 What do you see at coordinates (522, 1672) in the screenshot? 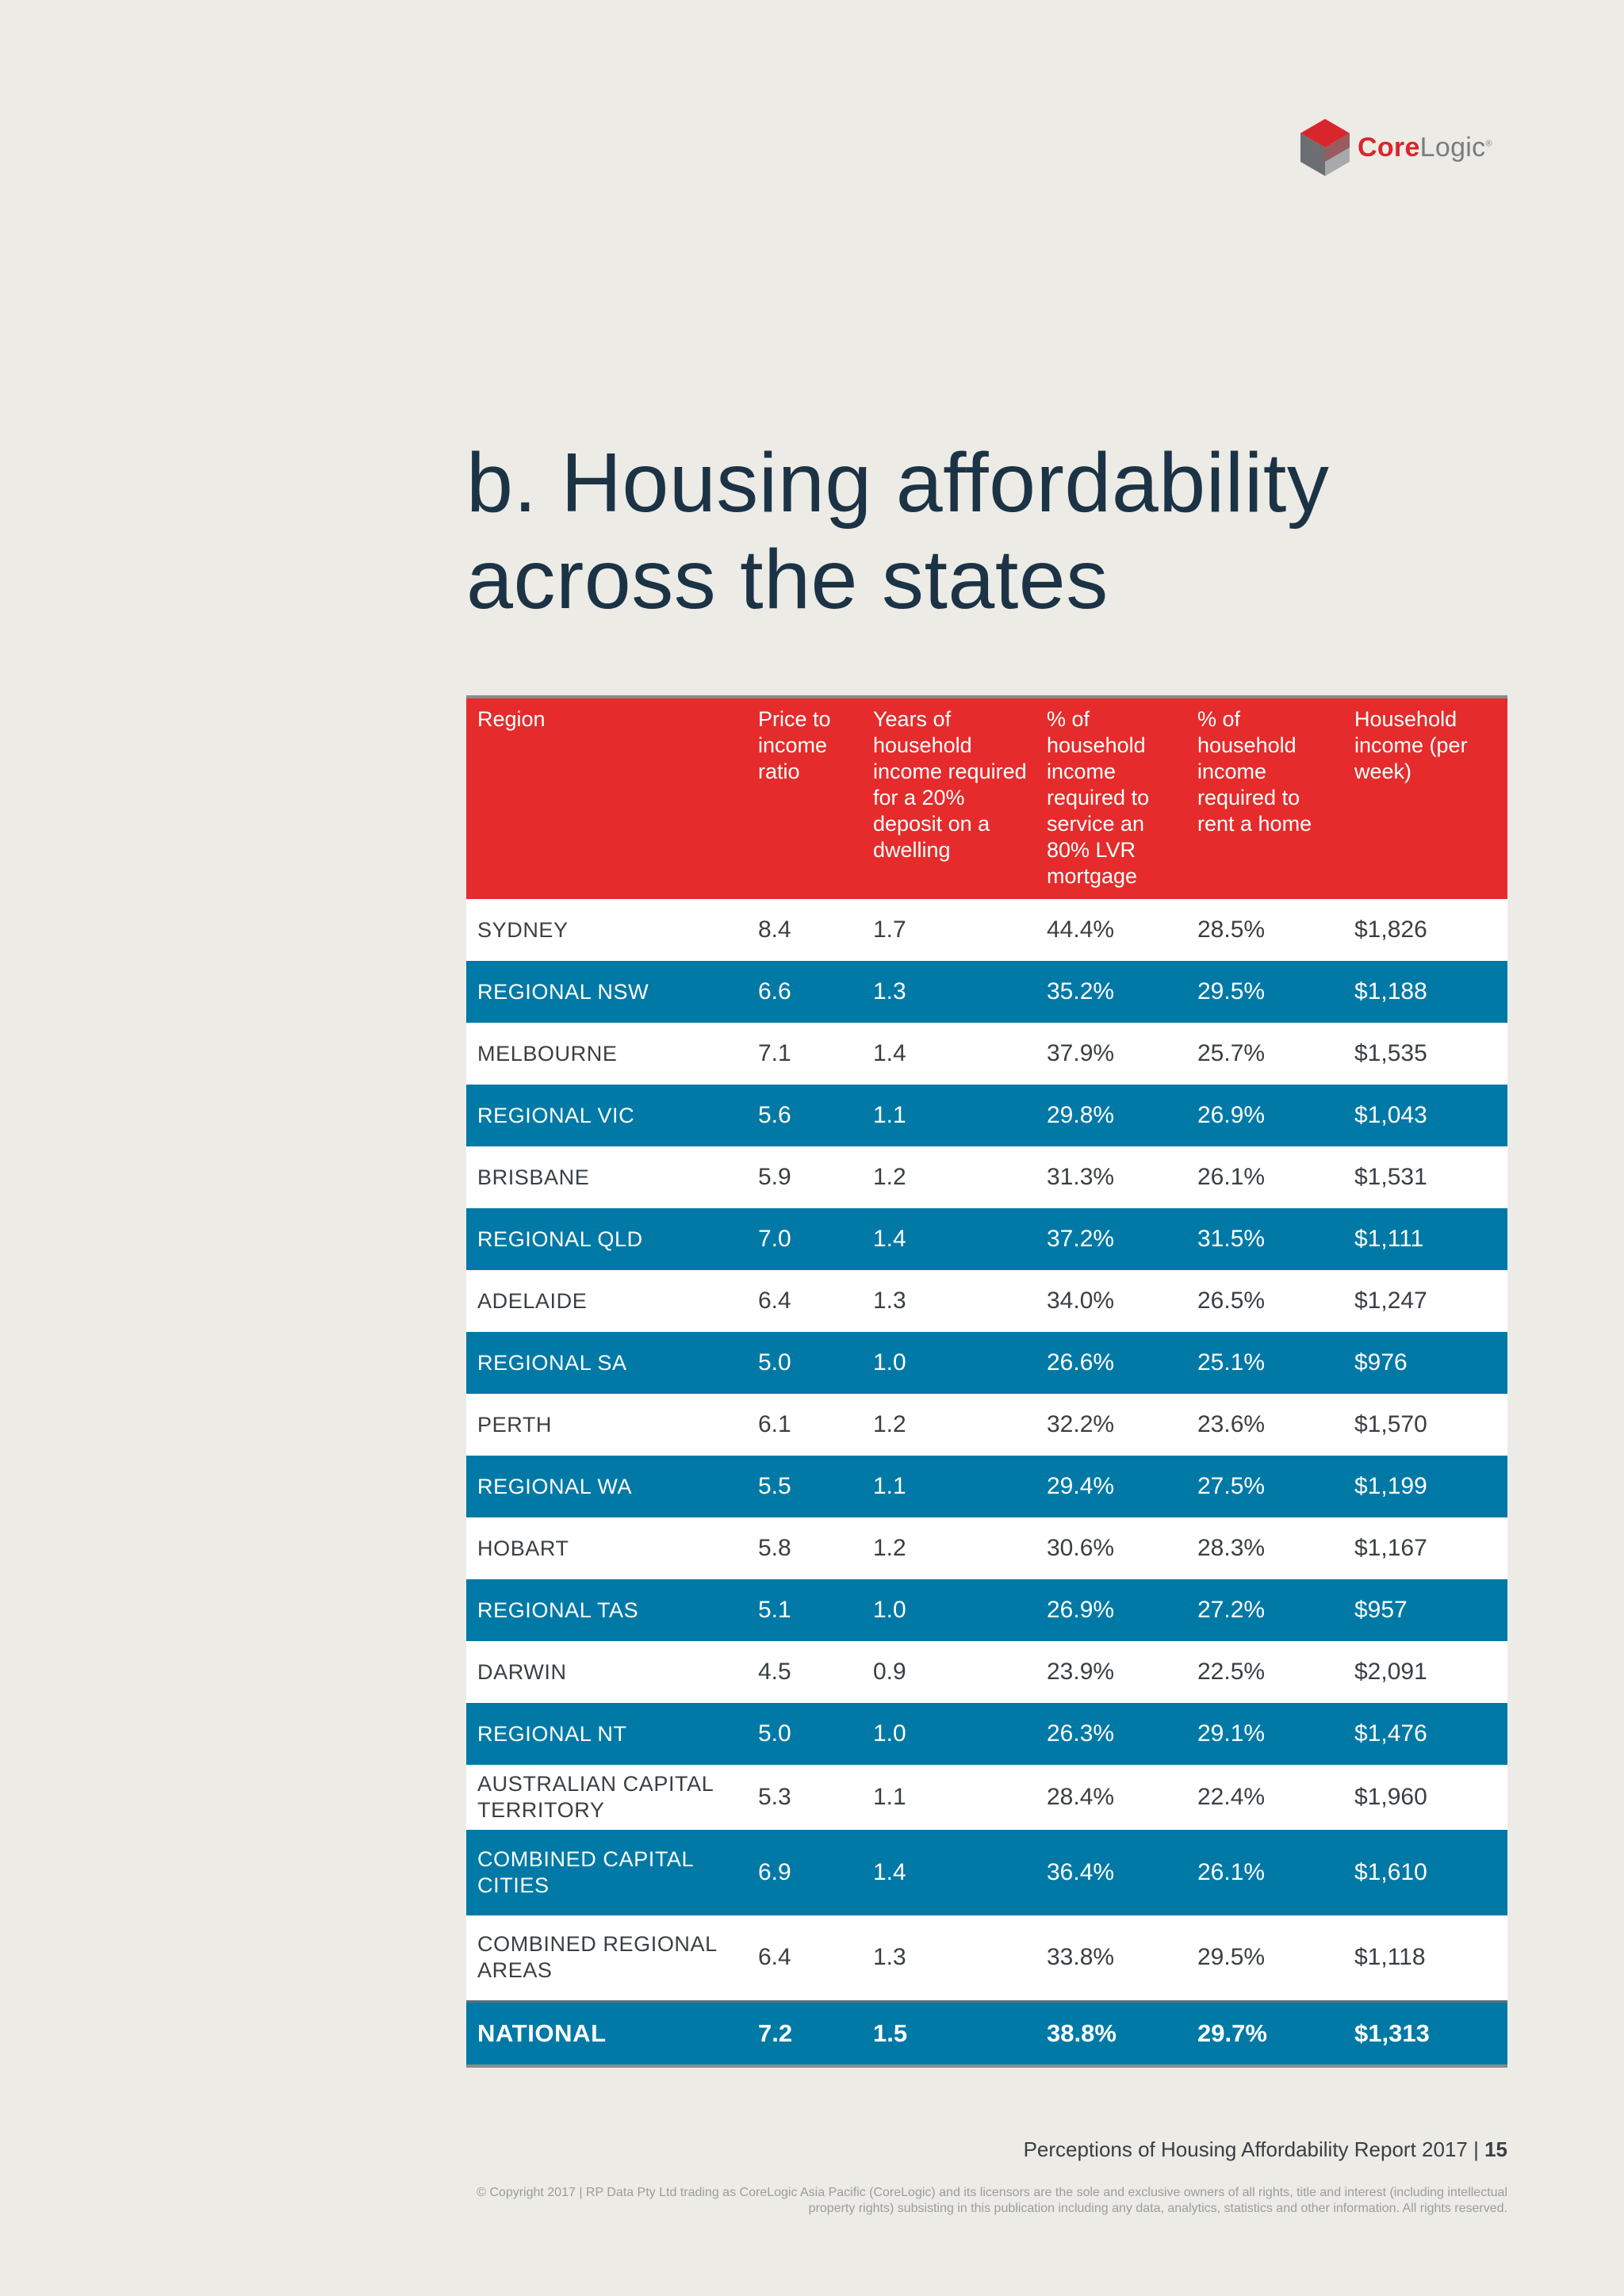
I see `cell-region: DARWIN` at bounding box center [522, 1672].